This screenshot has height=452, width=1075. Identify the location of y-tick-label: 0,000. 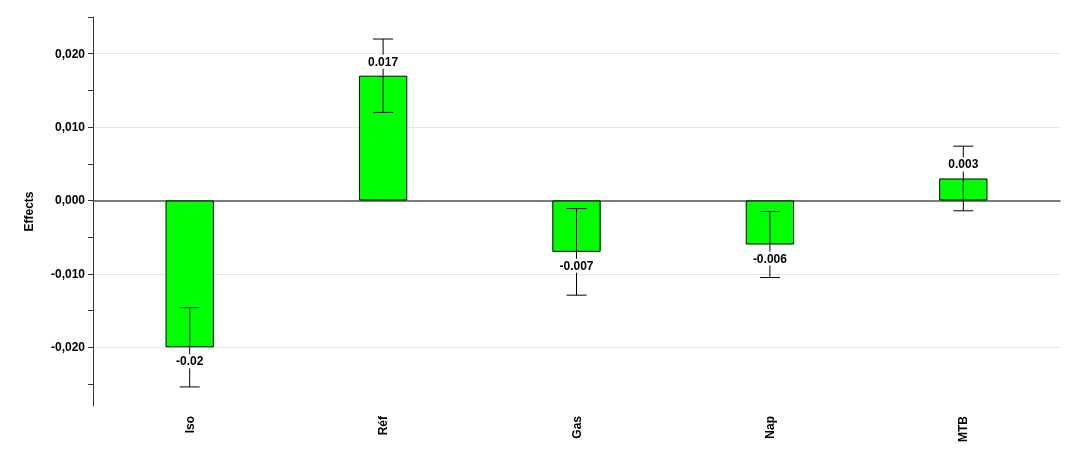
(70, 200).